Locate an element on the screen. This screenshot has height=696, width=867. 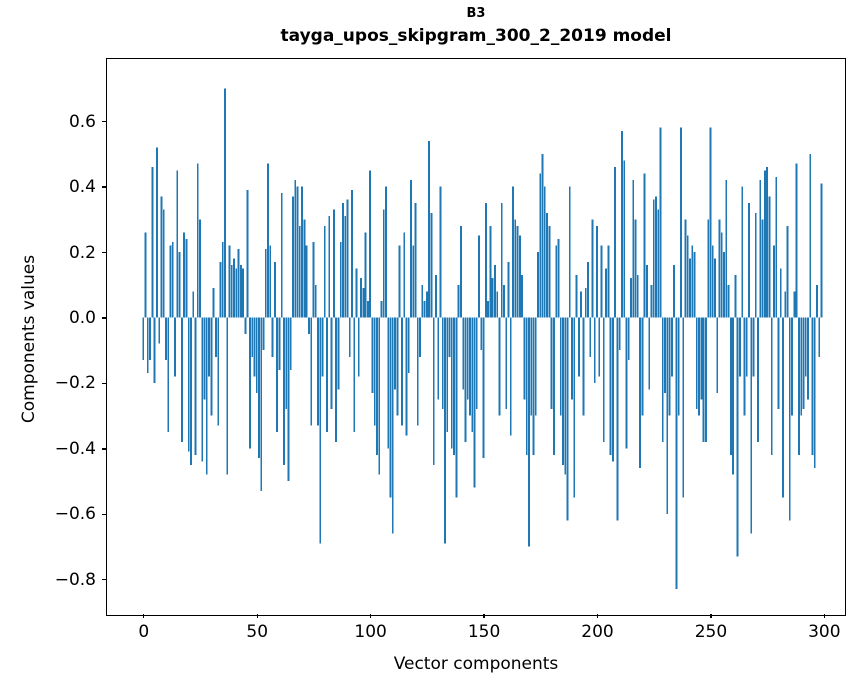
y-tick-label: −0.2 is located at coordinates (75, 383).